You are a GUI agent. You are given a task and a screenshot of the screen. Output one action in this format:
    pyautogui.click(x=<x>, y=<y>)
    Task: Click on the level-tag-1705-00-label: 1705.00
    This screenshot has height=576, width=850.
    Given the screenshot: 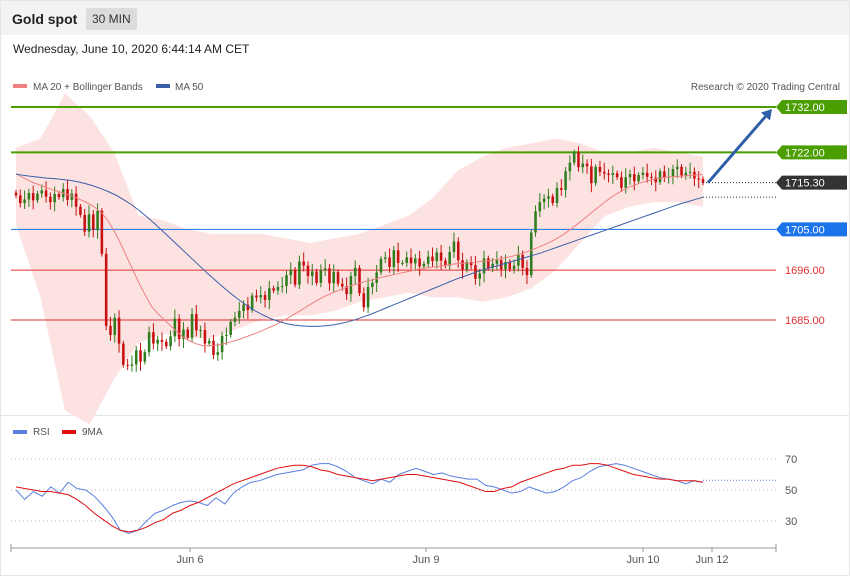 What is the action you would take?
    pyautogui.click(x=805, y=230)
    